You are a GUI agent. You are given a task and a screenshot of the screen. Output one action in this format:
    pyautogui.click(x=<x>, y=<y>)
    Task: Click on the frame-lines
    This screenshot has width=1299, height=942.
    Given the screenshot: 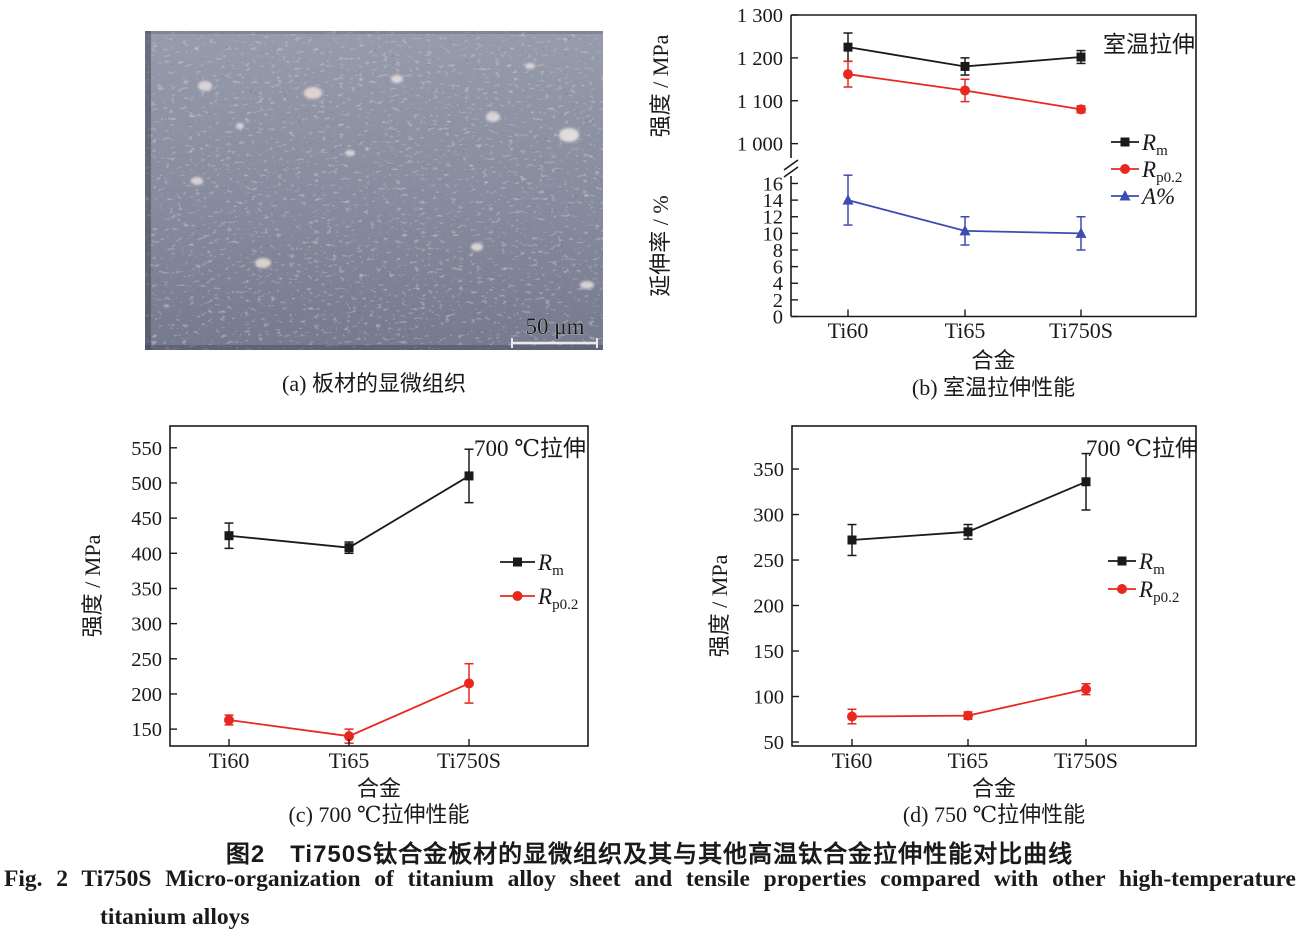 What is the action you would take?
    pyautogui.click(x=994, y=166)
    